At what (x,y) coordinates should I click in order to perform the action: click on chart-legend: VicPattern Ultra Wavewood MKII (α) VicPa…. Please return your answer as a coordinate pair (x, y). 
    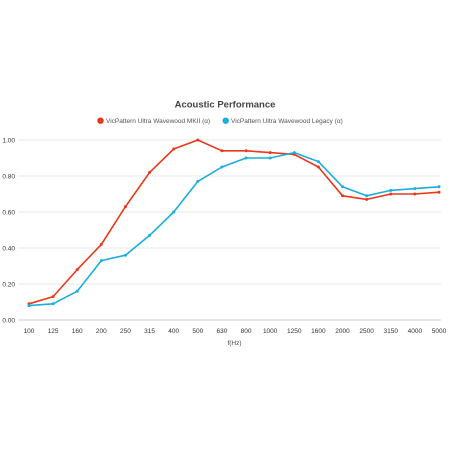
    Looking at the image, I should click on (220, 121).